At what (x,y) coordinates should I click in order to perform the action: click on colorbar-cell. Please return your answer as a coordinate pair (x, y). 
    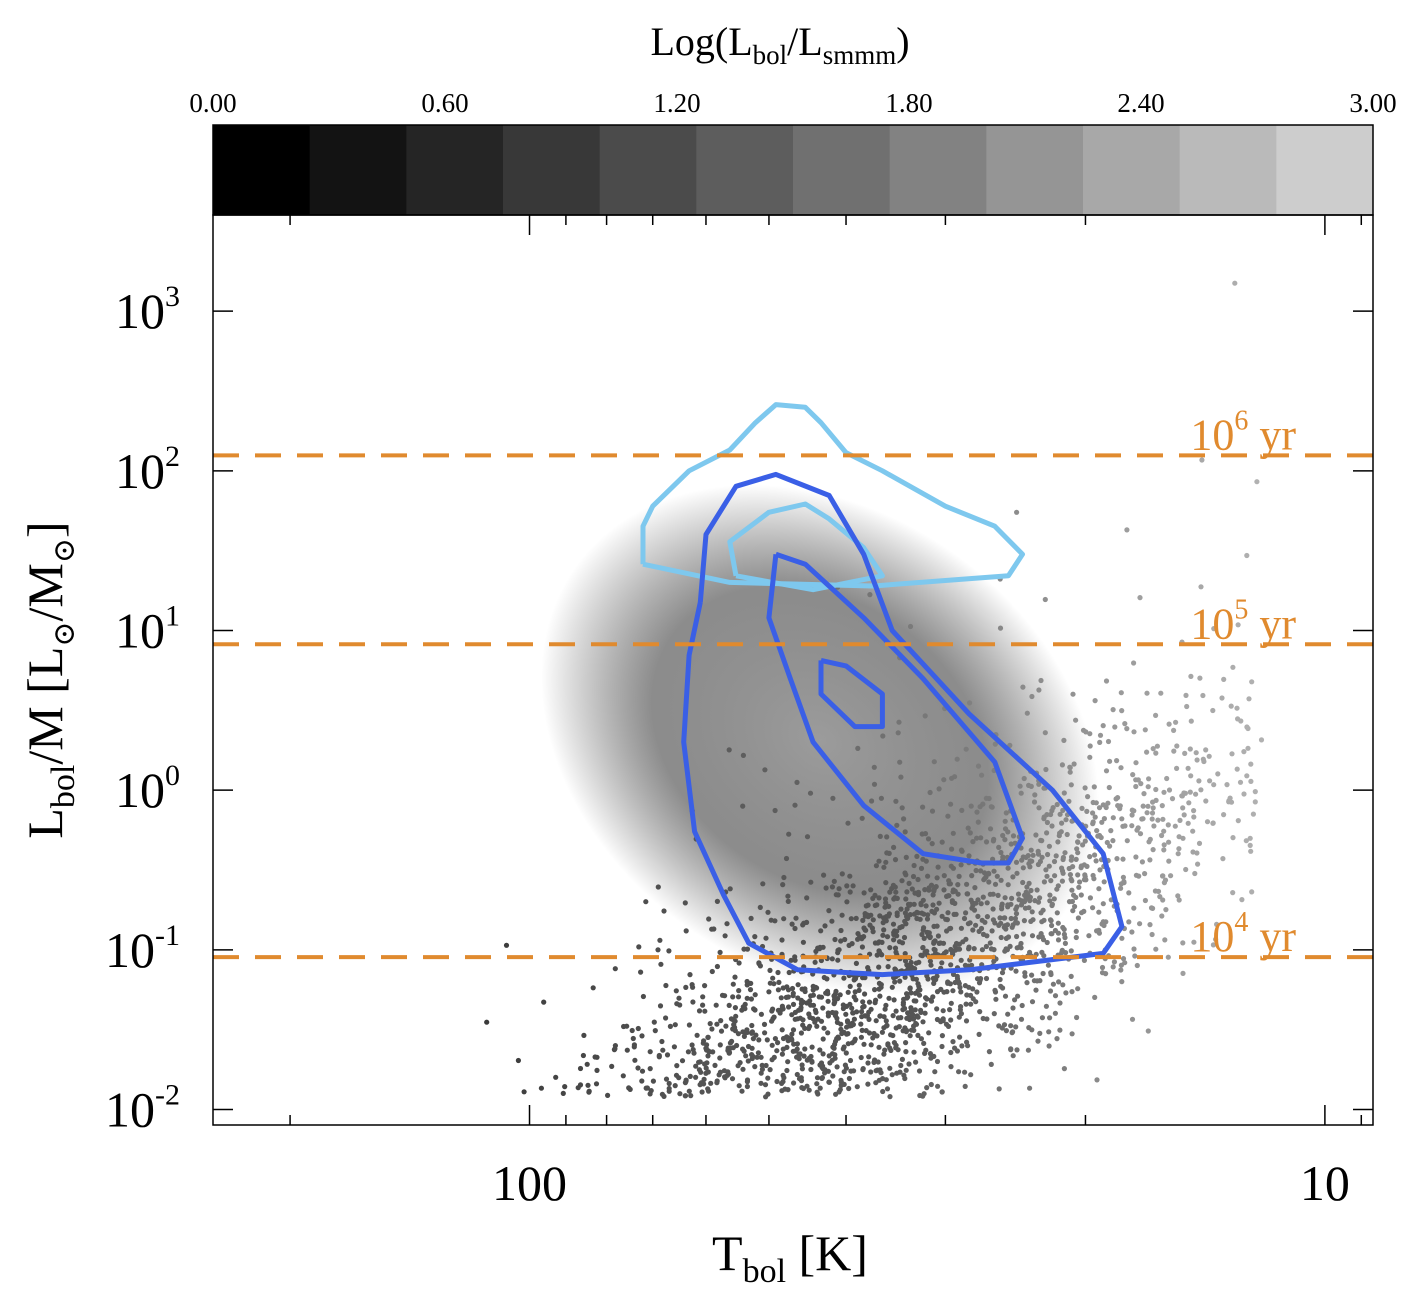
    Looking at the image, I should click on (552, 170).